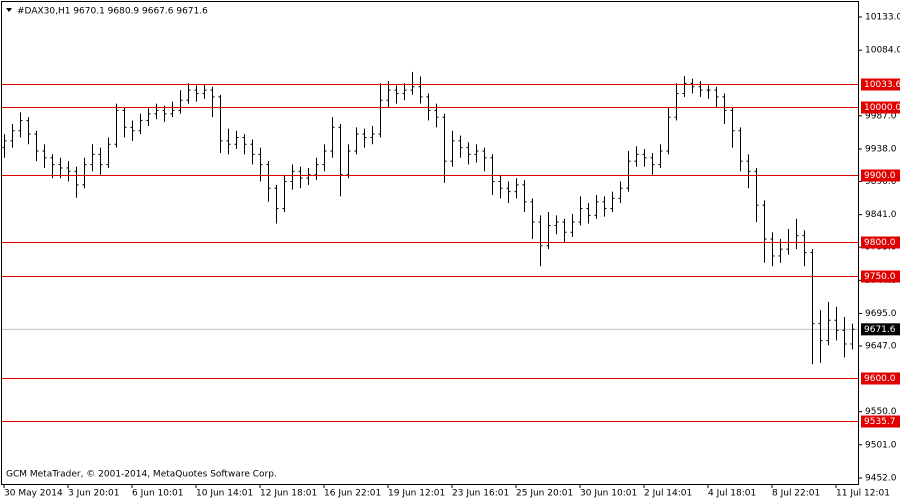  I want to click on y-tick-label: 9550.0, so click(881, 412).